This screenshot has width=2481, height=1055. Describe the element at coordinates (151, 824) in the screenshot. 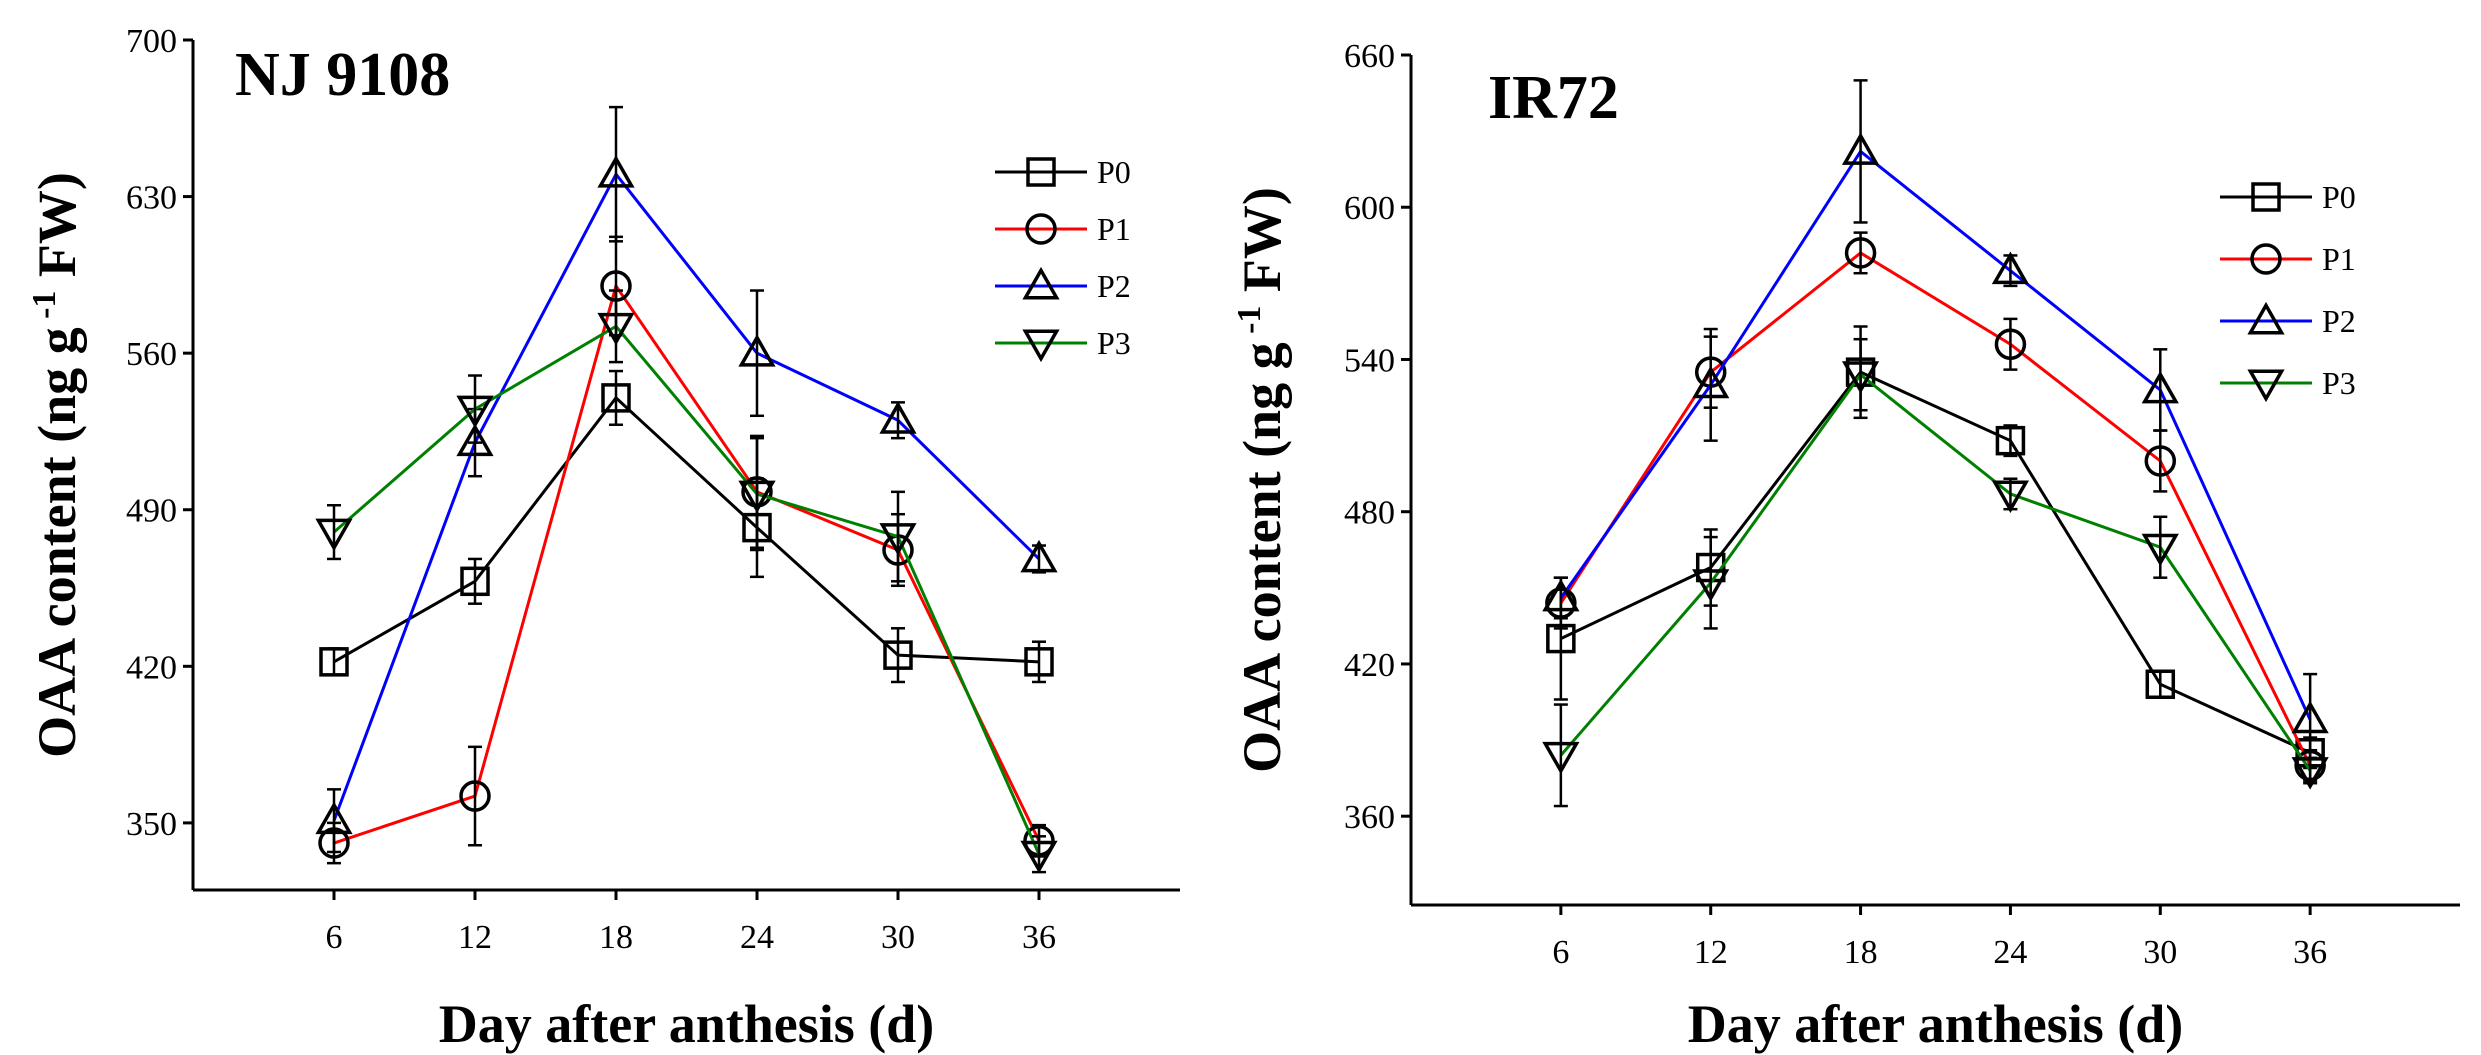

I see `y-tick-label: 350` at that location.